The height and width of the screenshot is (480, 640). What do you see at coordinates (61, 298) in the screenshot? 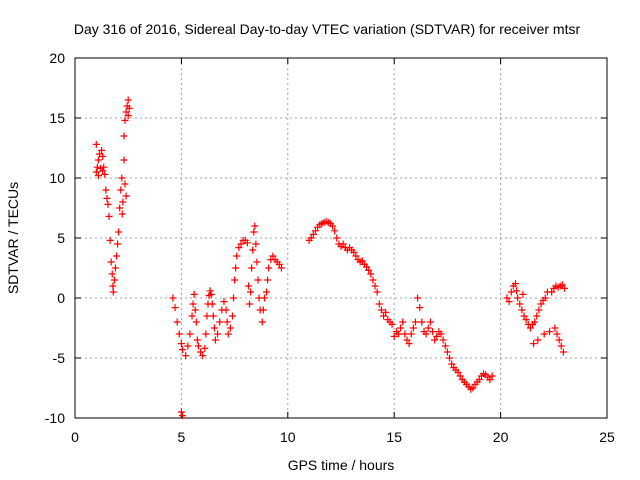
I see `y-tick-label: 0` at bounding box center [61, 298].